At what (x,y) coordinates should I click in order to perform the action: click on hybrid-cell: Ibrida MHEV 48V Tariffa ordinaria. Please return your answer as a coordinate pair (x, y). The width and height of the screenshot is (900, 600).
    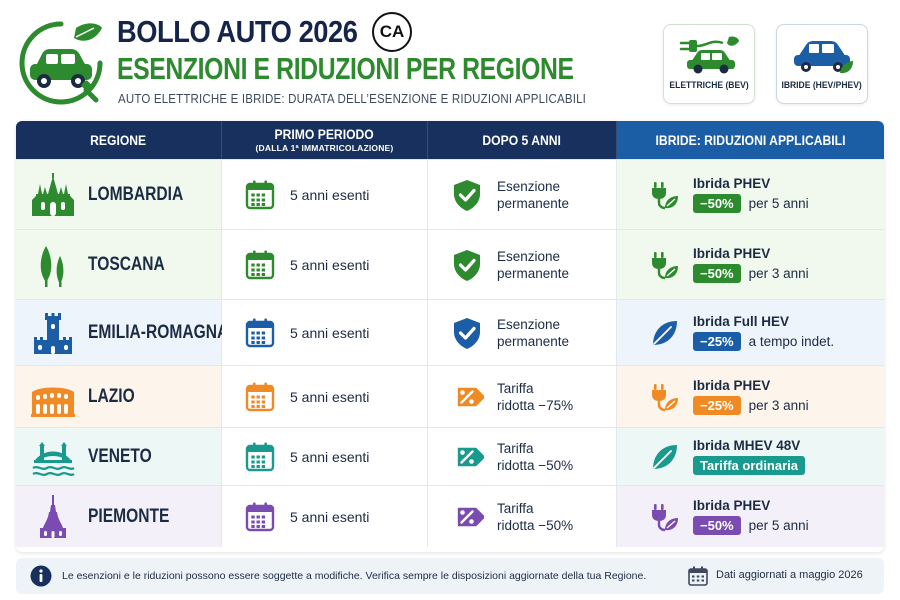
    Looking at the image, I should click on (750, 456).